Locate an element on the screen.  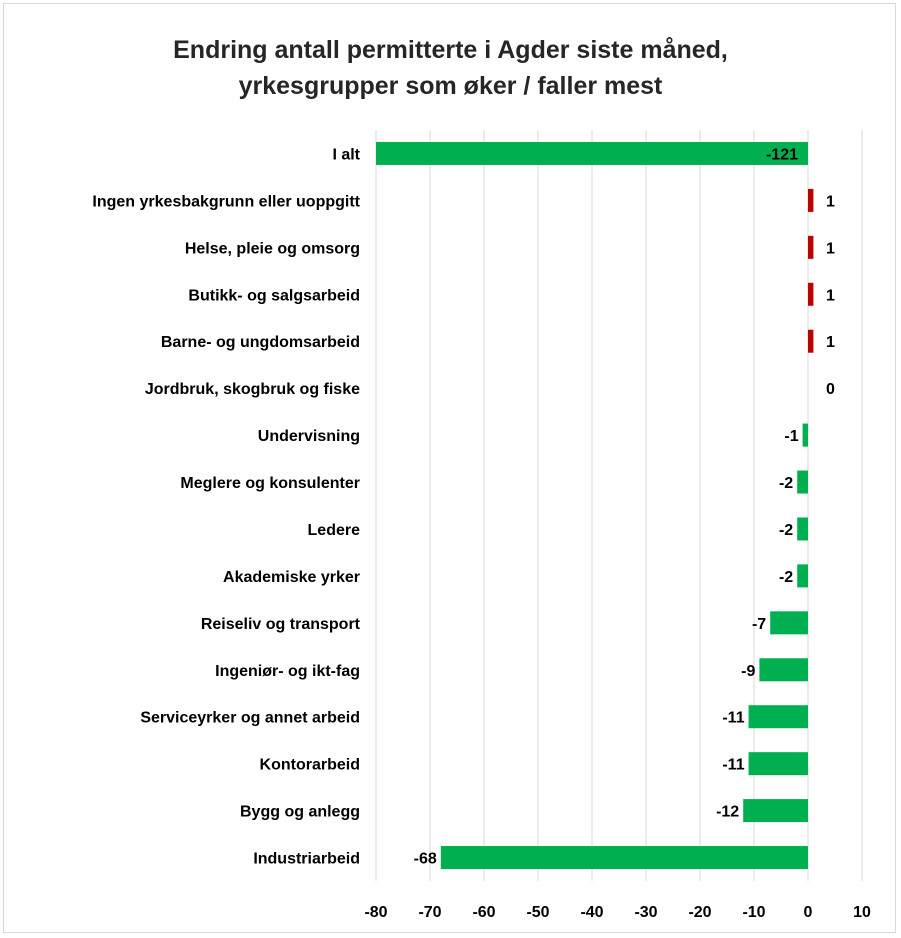
data-label: 0 is located at coordinates (830, 389).